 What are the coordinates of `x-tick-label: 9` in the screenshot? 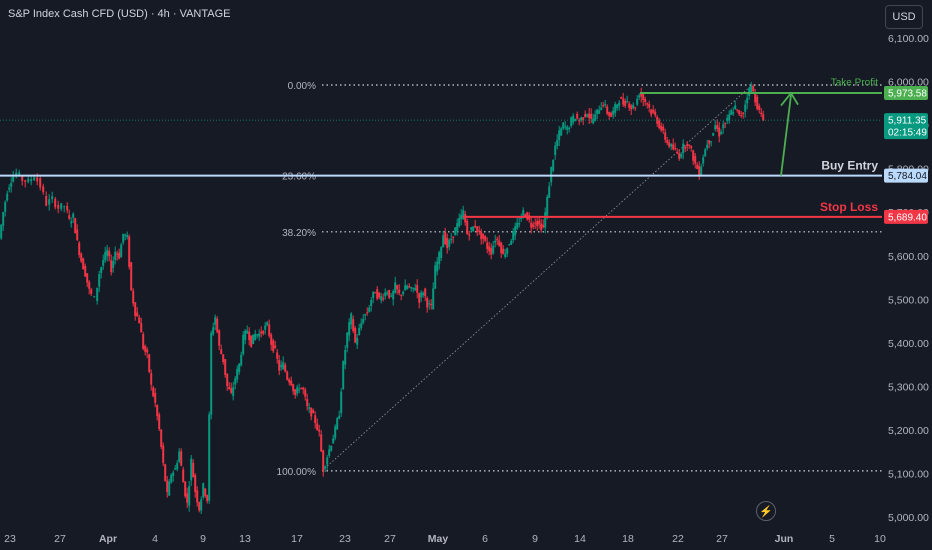 It's located at (535, 539).